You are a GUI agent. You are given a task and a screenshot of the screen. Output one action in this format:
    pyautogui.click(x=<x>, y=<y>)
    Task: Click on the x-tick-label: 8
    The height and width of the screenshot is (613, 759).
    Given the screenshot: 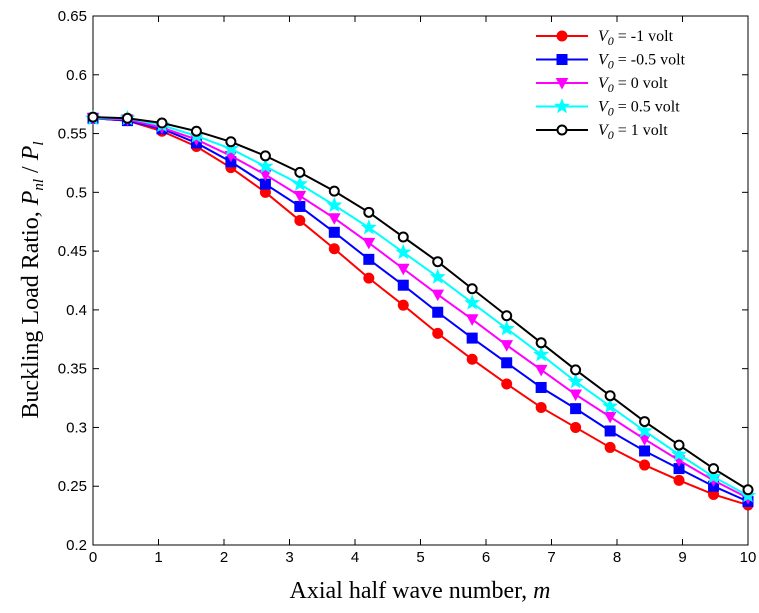 What is the action you would take?
    pyautogui.click(x=617, y=557)
    